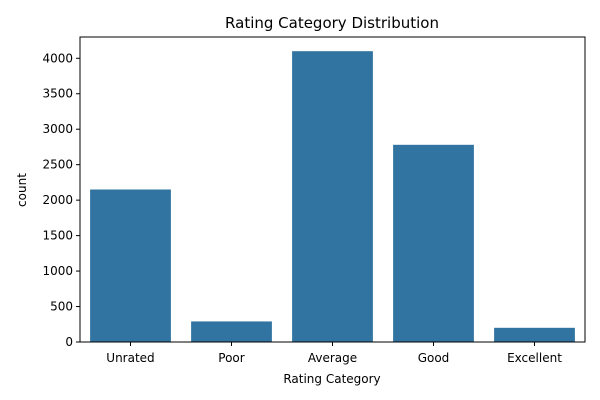 The width and height of the screenshot is (600, 400). What do you see at coordinates (69, 342) in the screenshot?
I see `y-tick-label: 0` at bounding box center [69, 342].